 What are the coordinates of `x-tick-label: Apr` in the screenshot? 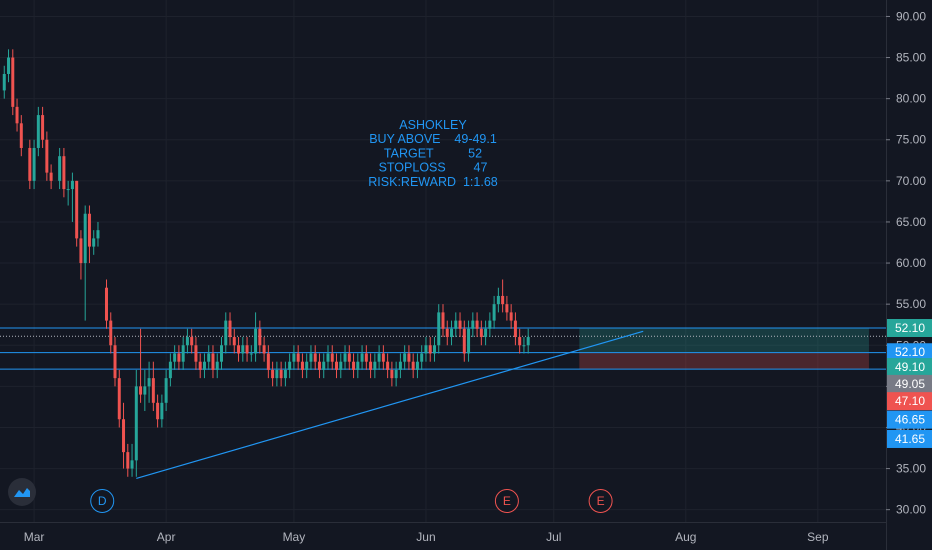 It's located at (166, 537).